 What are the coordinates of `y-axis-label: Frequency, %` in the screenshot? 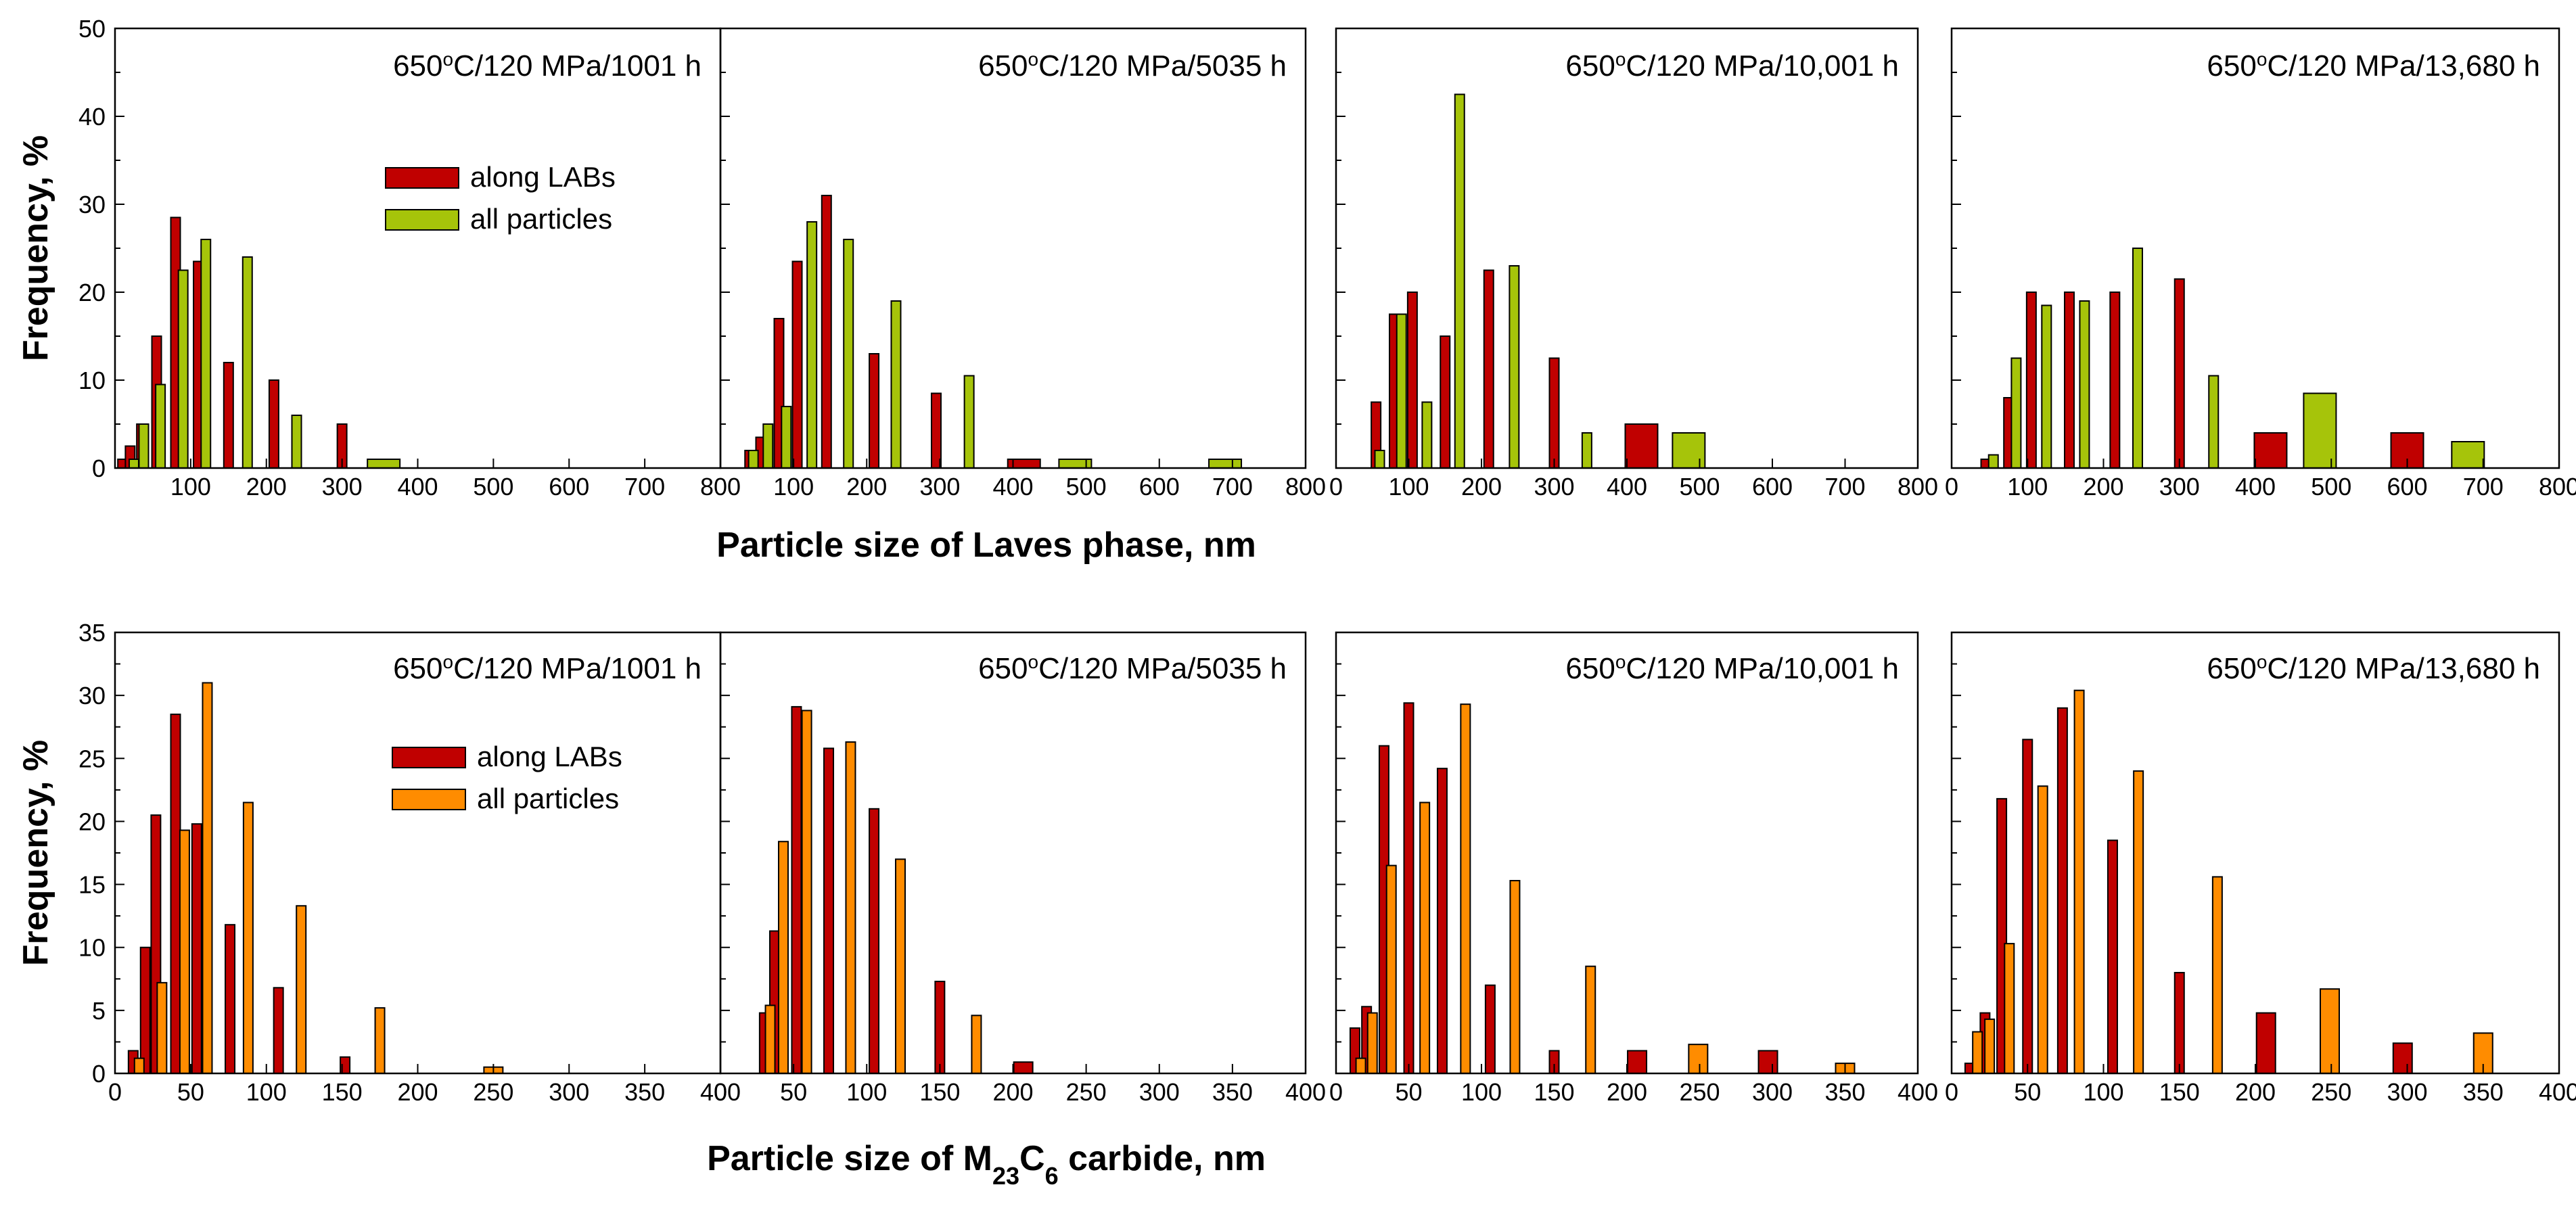 It's located at (35, 248).